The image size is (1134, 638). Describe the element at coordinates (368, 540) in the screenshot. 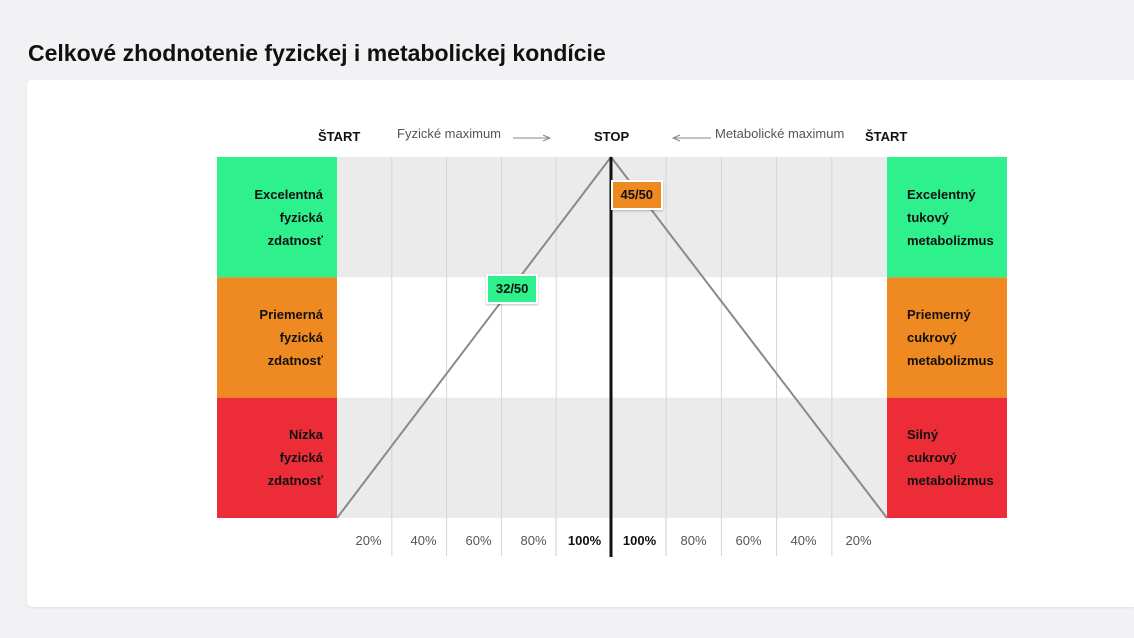

I see `tick-left-20: 20%` at that location.